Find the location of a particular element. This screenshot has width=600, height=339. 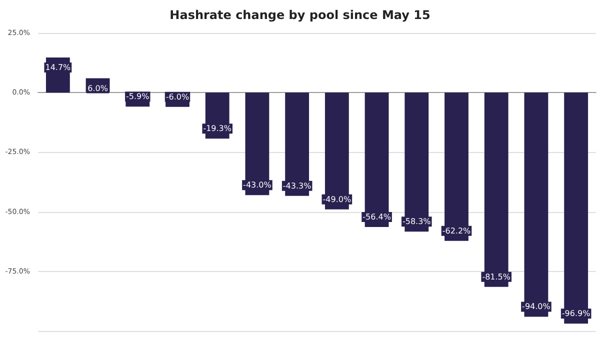

data-label: 14.7% is located at coordinates (58, 67).